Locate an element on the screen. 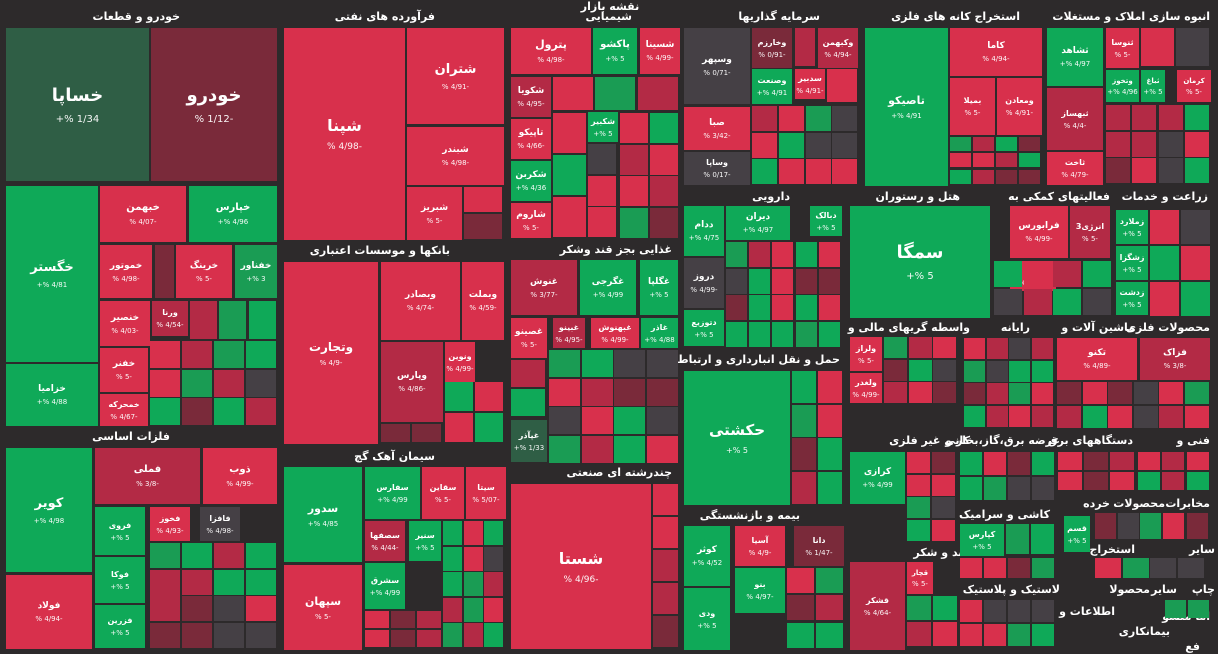  stock-tile: صبا -3/42 % is located at coordinates (717, 128).